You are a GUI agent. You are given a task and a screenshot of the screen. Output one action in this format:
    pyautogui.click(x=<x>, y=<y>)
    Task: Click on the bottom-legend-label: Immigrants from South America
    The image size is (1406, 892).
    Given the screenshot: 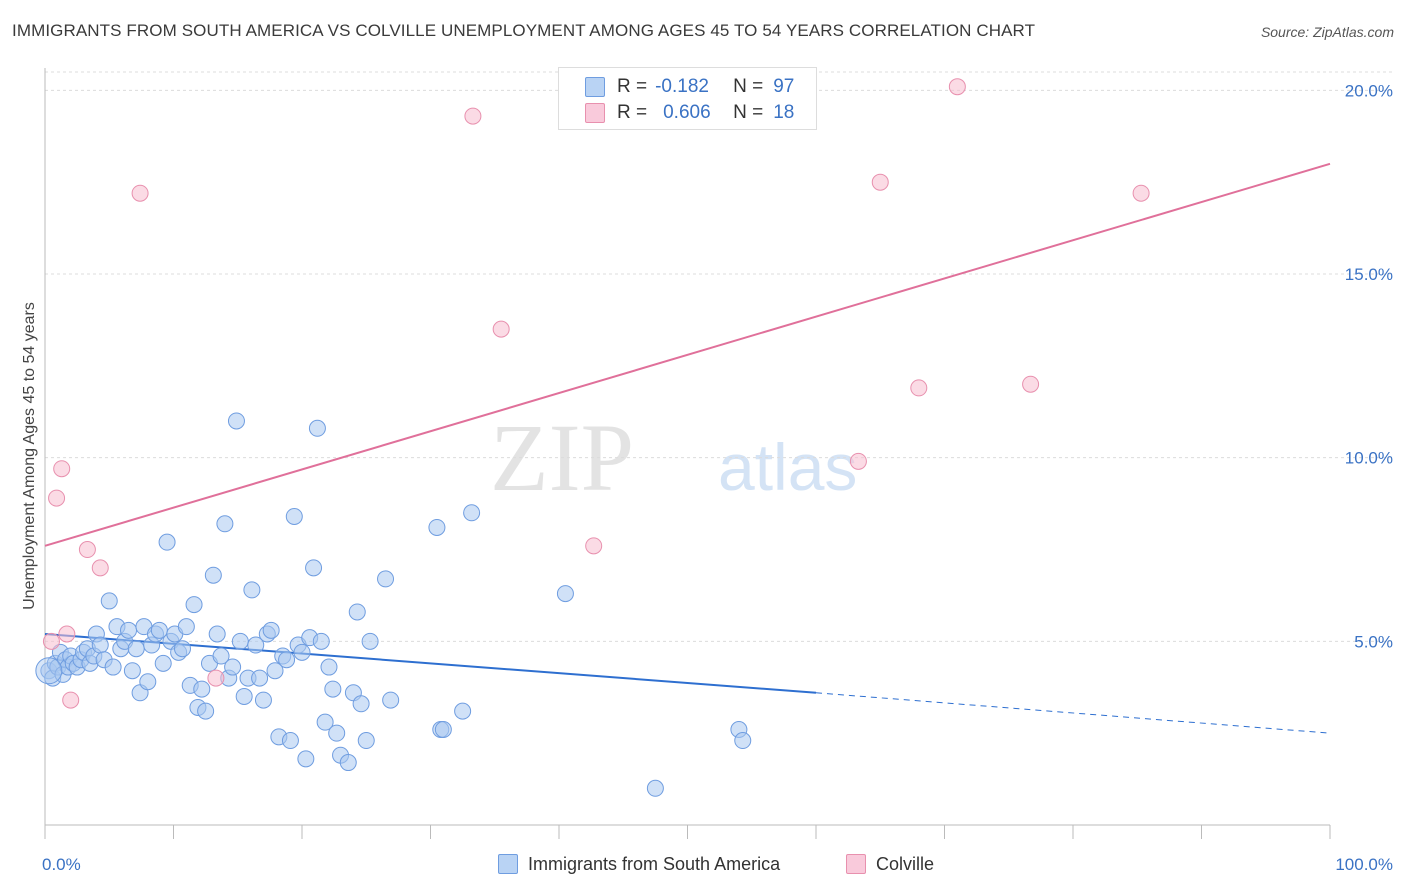 What is the action you would take?
    pyautogui.click(x=654, y=863)
    